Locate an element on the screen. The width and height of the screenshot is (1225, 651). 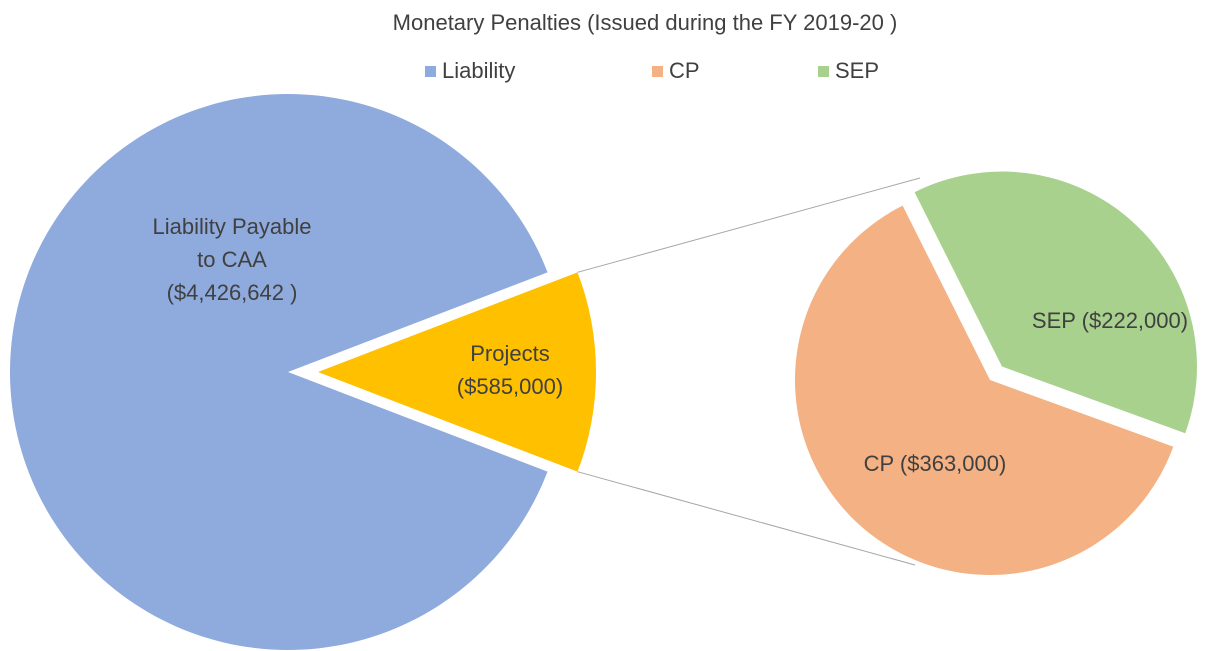
legend-label: Liability is located at coordinates (478, 70).